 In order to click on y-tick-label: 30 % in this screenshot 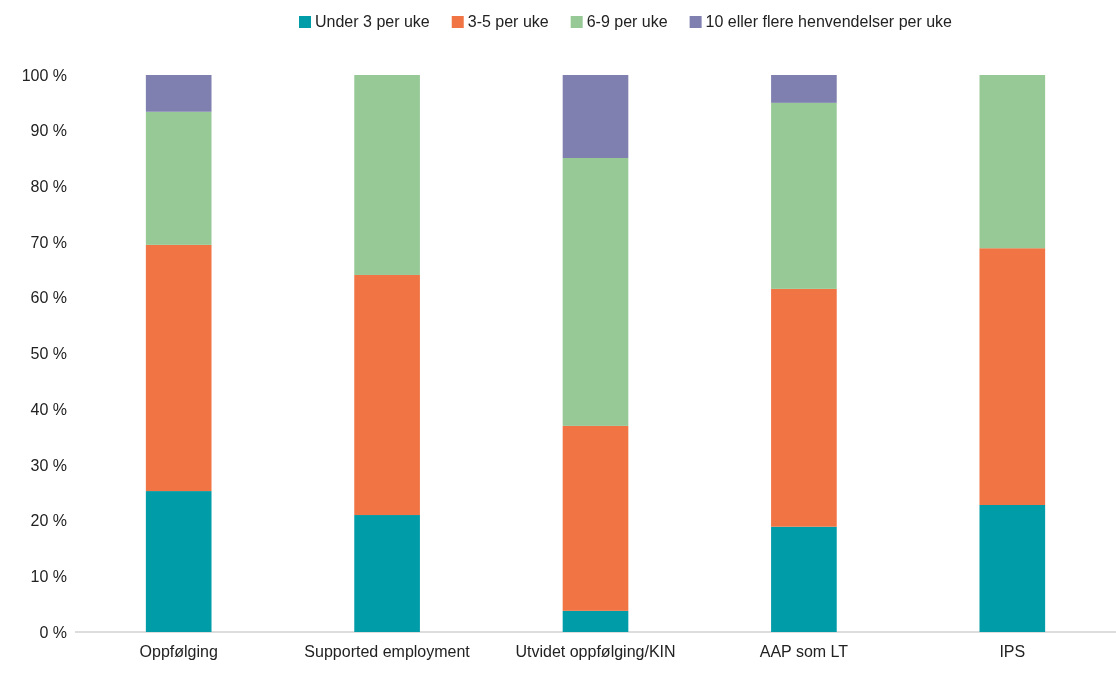, I will do `click(48, 465)`.